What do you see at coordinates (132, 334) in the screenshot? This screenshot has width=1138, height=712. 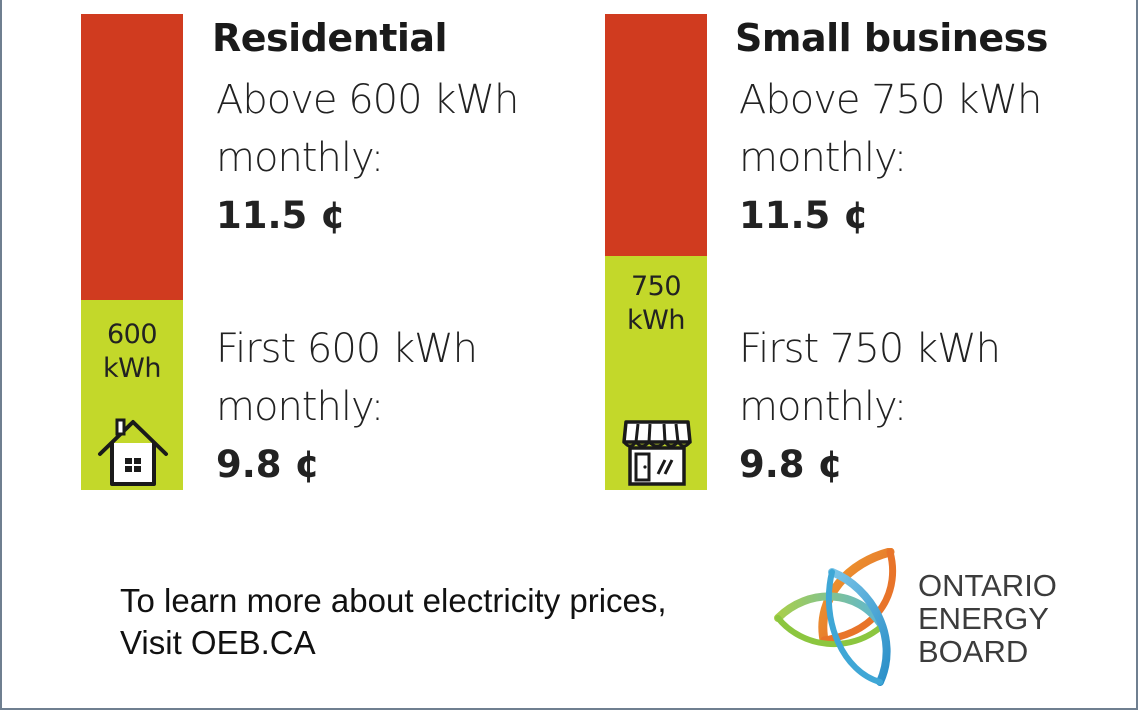 I see `residential-threshold-value: 600` at bounding box center [132, 334].